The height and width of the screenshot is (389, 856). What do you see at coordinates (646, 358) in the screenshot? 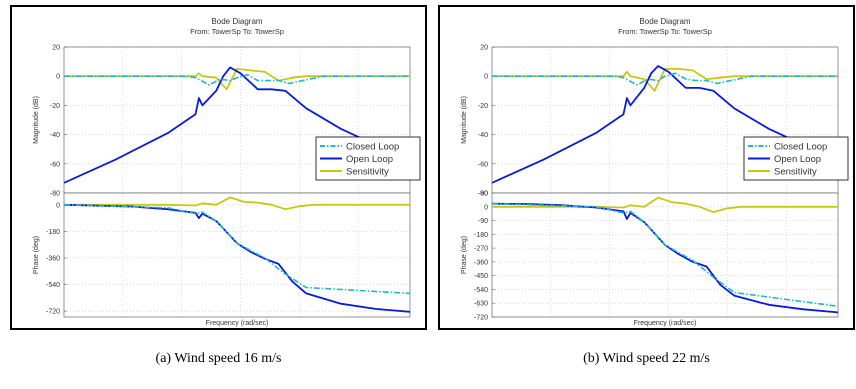
I see `caption-b: (b) Wind speed 22 m/s` at bounding box center [646, 358].